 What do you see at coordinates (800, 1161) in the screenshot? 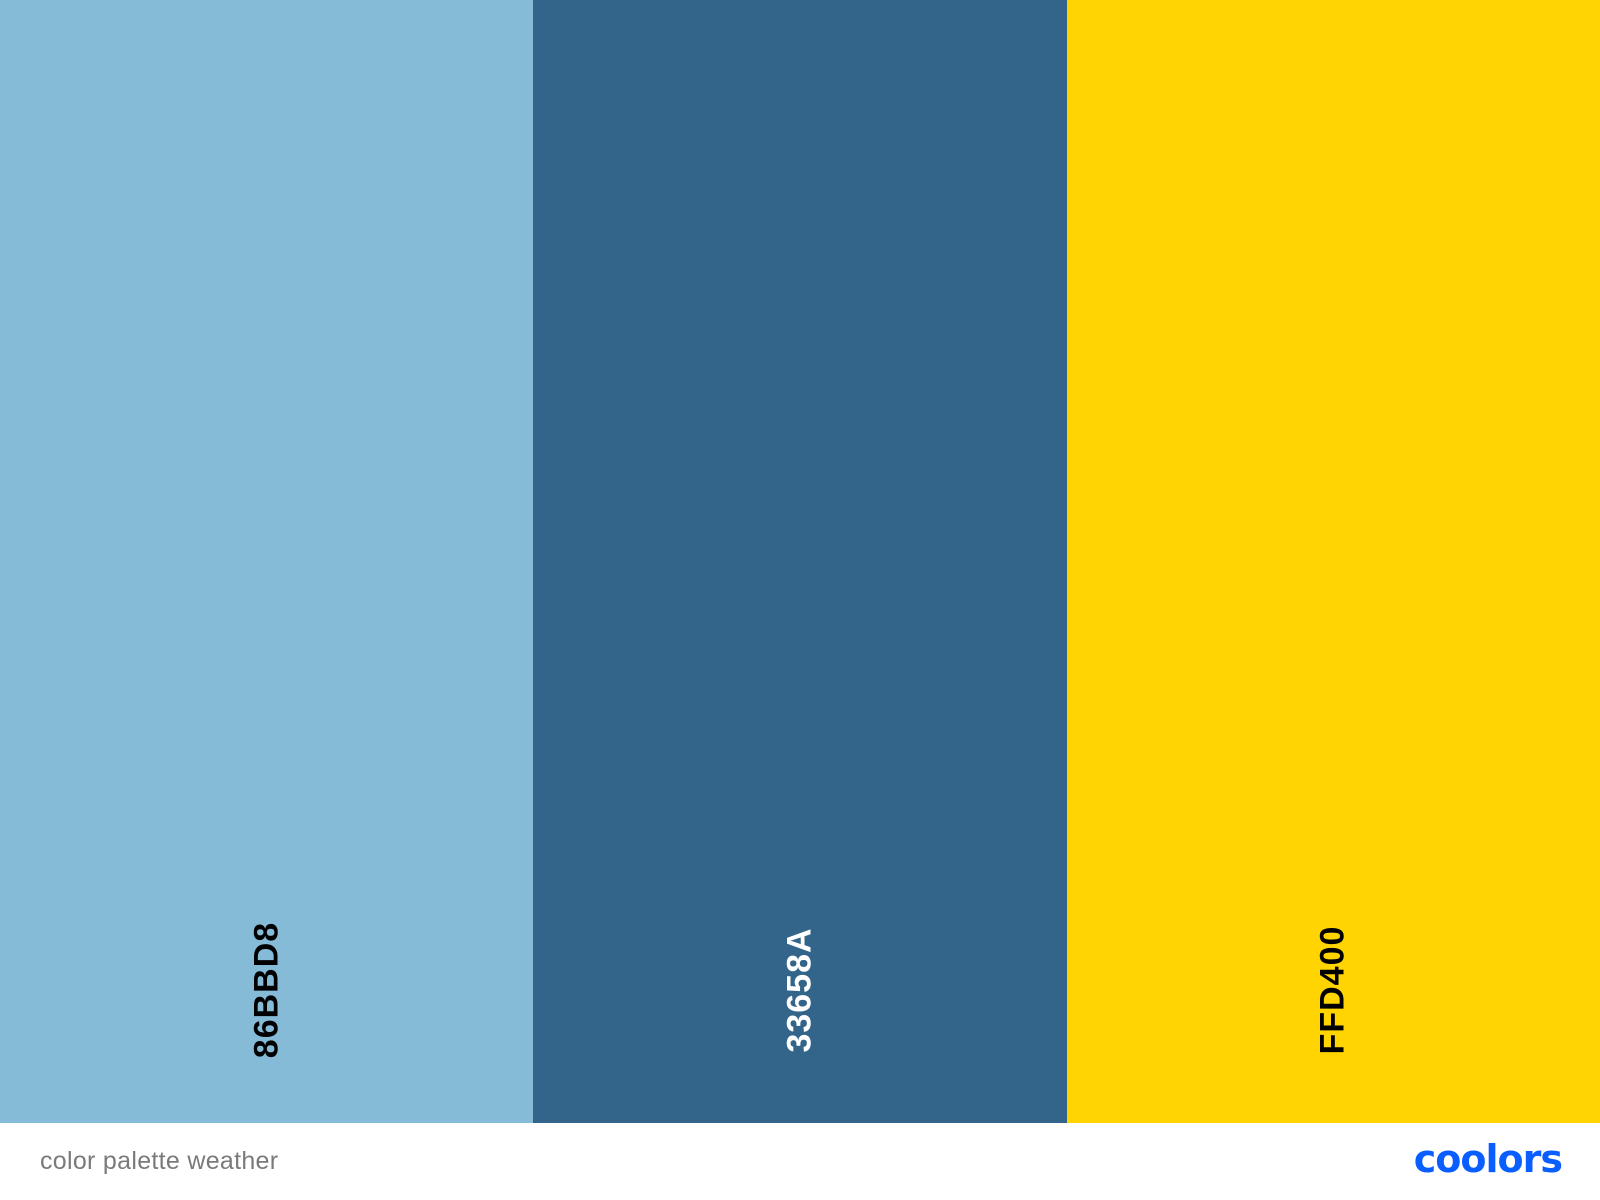
I see `footer: color palette weather coolors` at bounding box center [800, 1161].